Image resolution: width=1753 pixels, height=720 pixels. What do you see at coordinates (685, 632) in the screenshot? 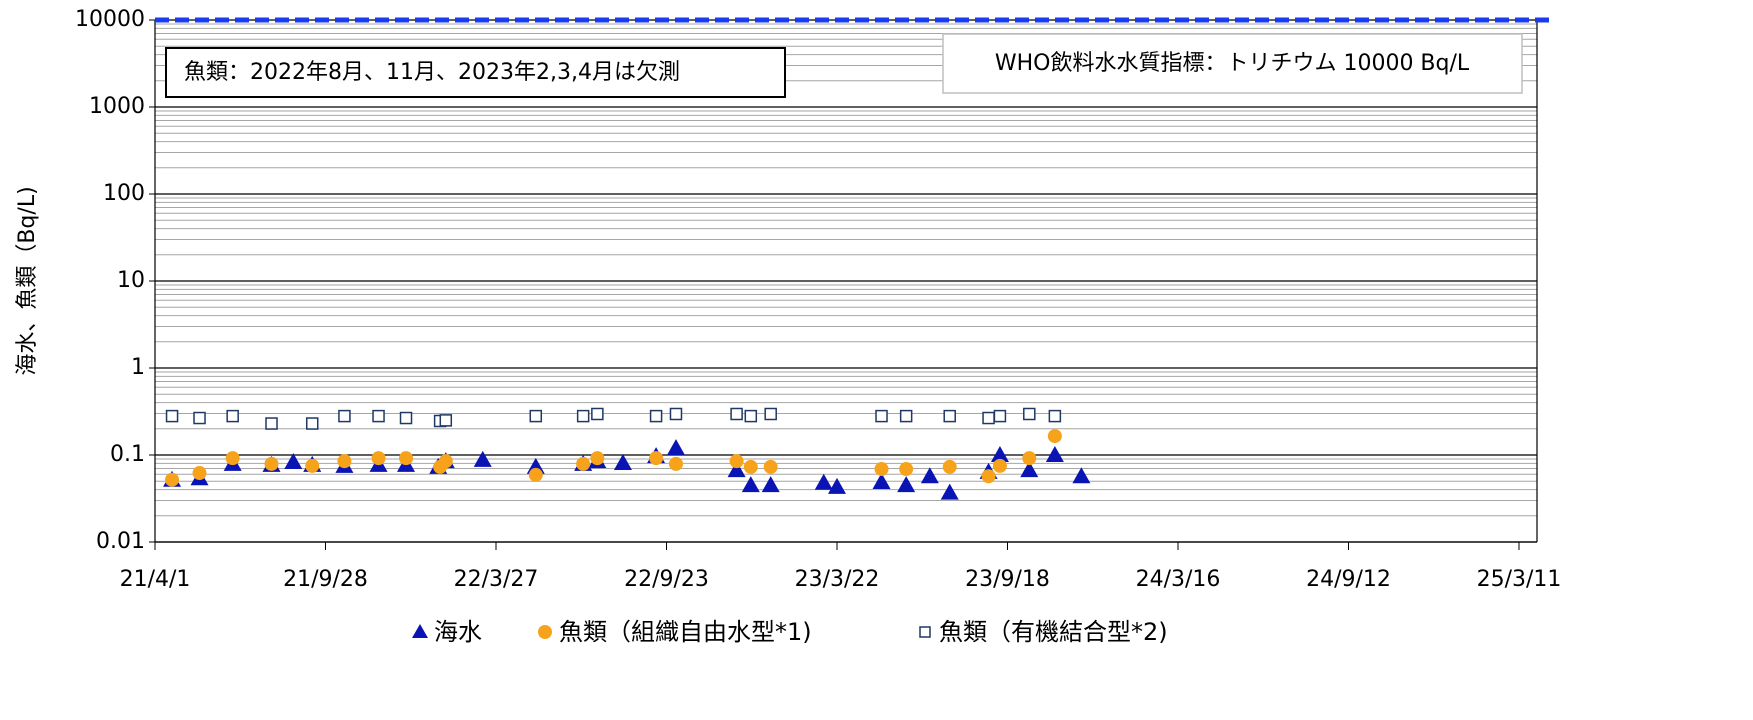
I see `legend-label: 魚類（組織自由水型*1)` at bounding box center [685, 632].